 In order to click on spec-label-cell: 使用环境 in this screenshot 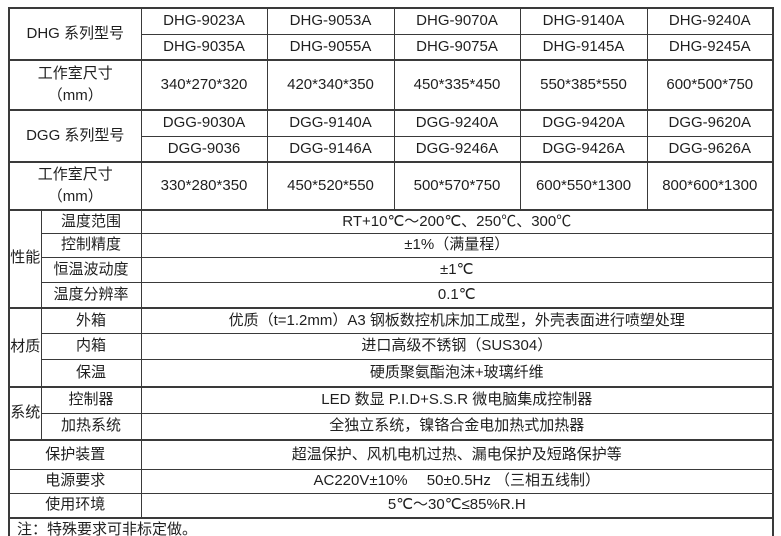, I will do `click(75, 505)`.